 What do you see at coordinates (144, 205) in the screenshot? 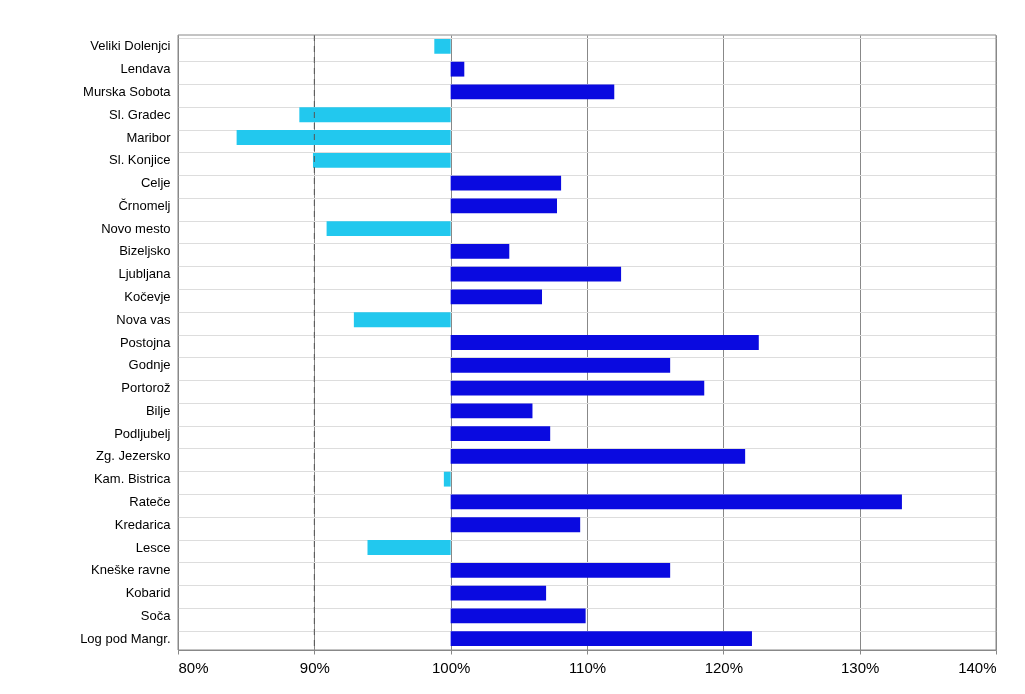
I see `y-tick-label: Črnomelj` at bounding box center [144, 205].